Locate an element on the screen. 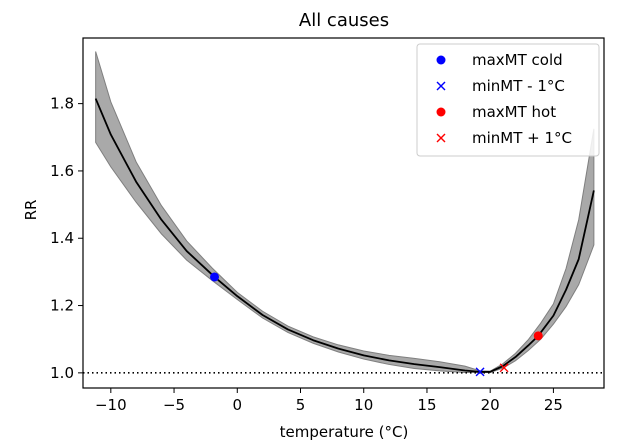 This screenshot has width=632, height=448. legend-label: minMT - 1°C is located at coordinates (518, 86).